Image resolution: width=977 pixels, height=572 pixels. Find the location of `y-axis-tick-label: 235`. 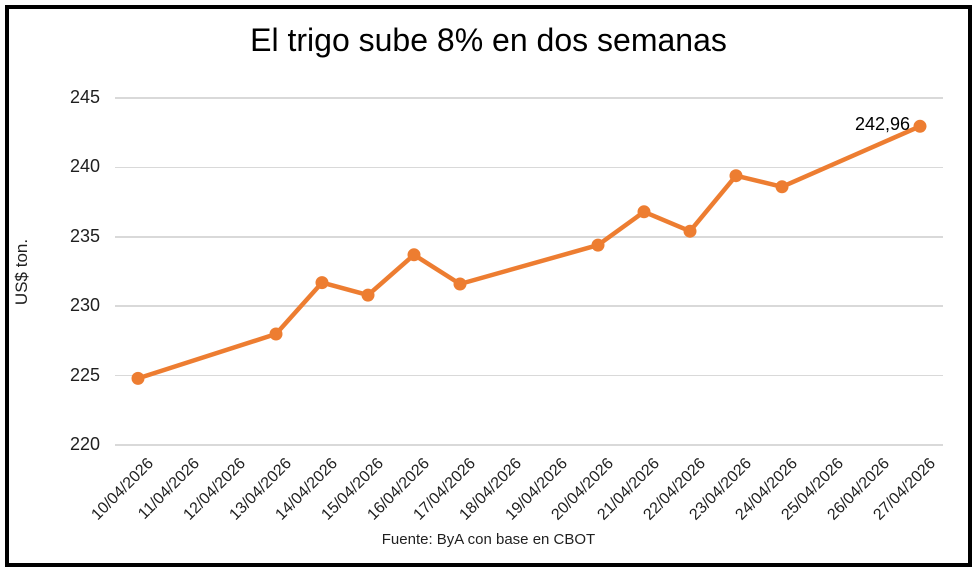

y-axis-tick-label: 235 is located at coordinates (84, 235).